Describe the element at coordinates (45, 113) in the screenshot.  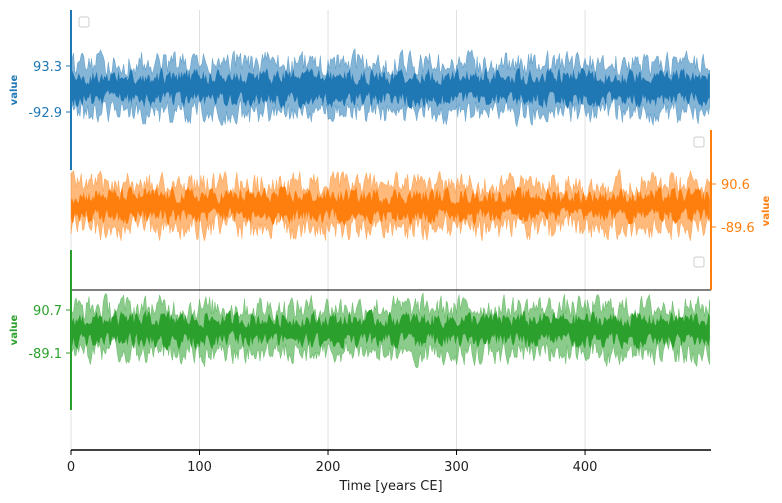
I see `y-tick-label: -92.9` at that location.